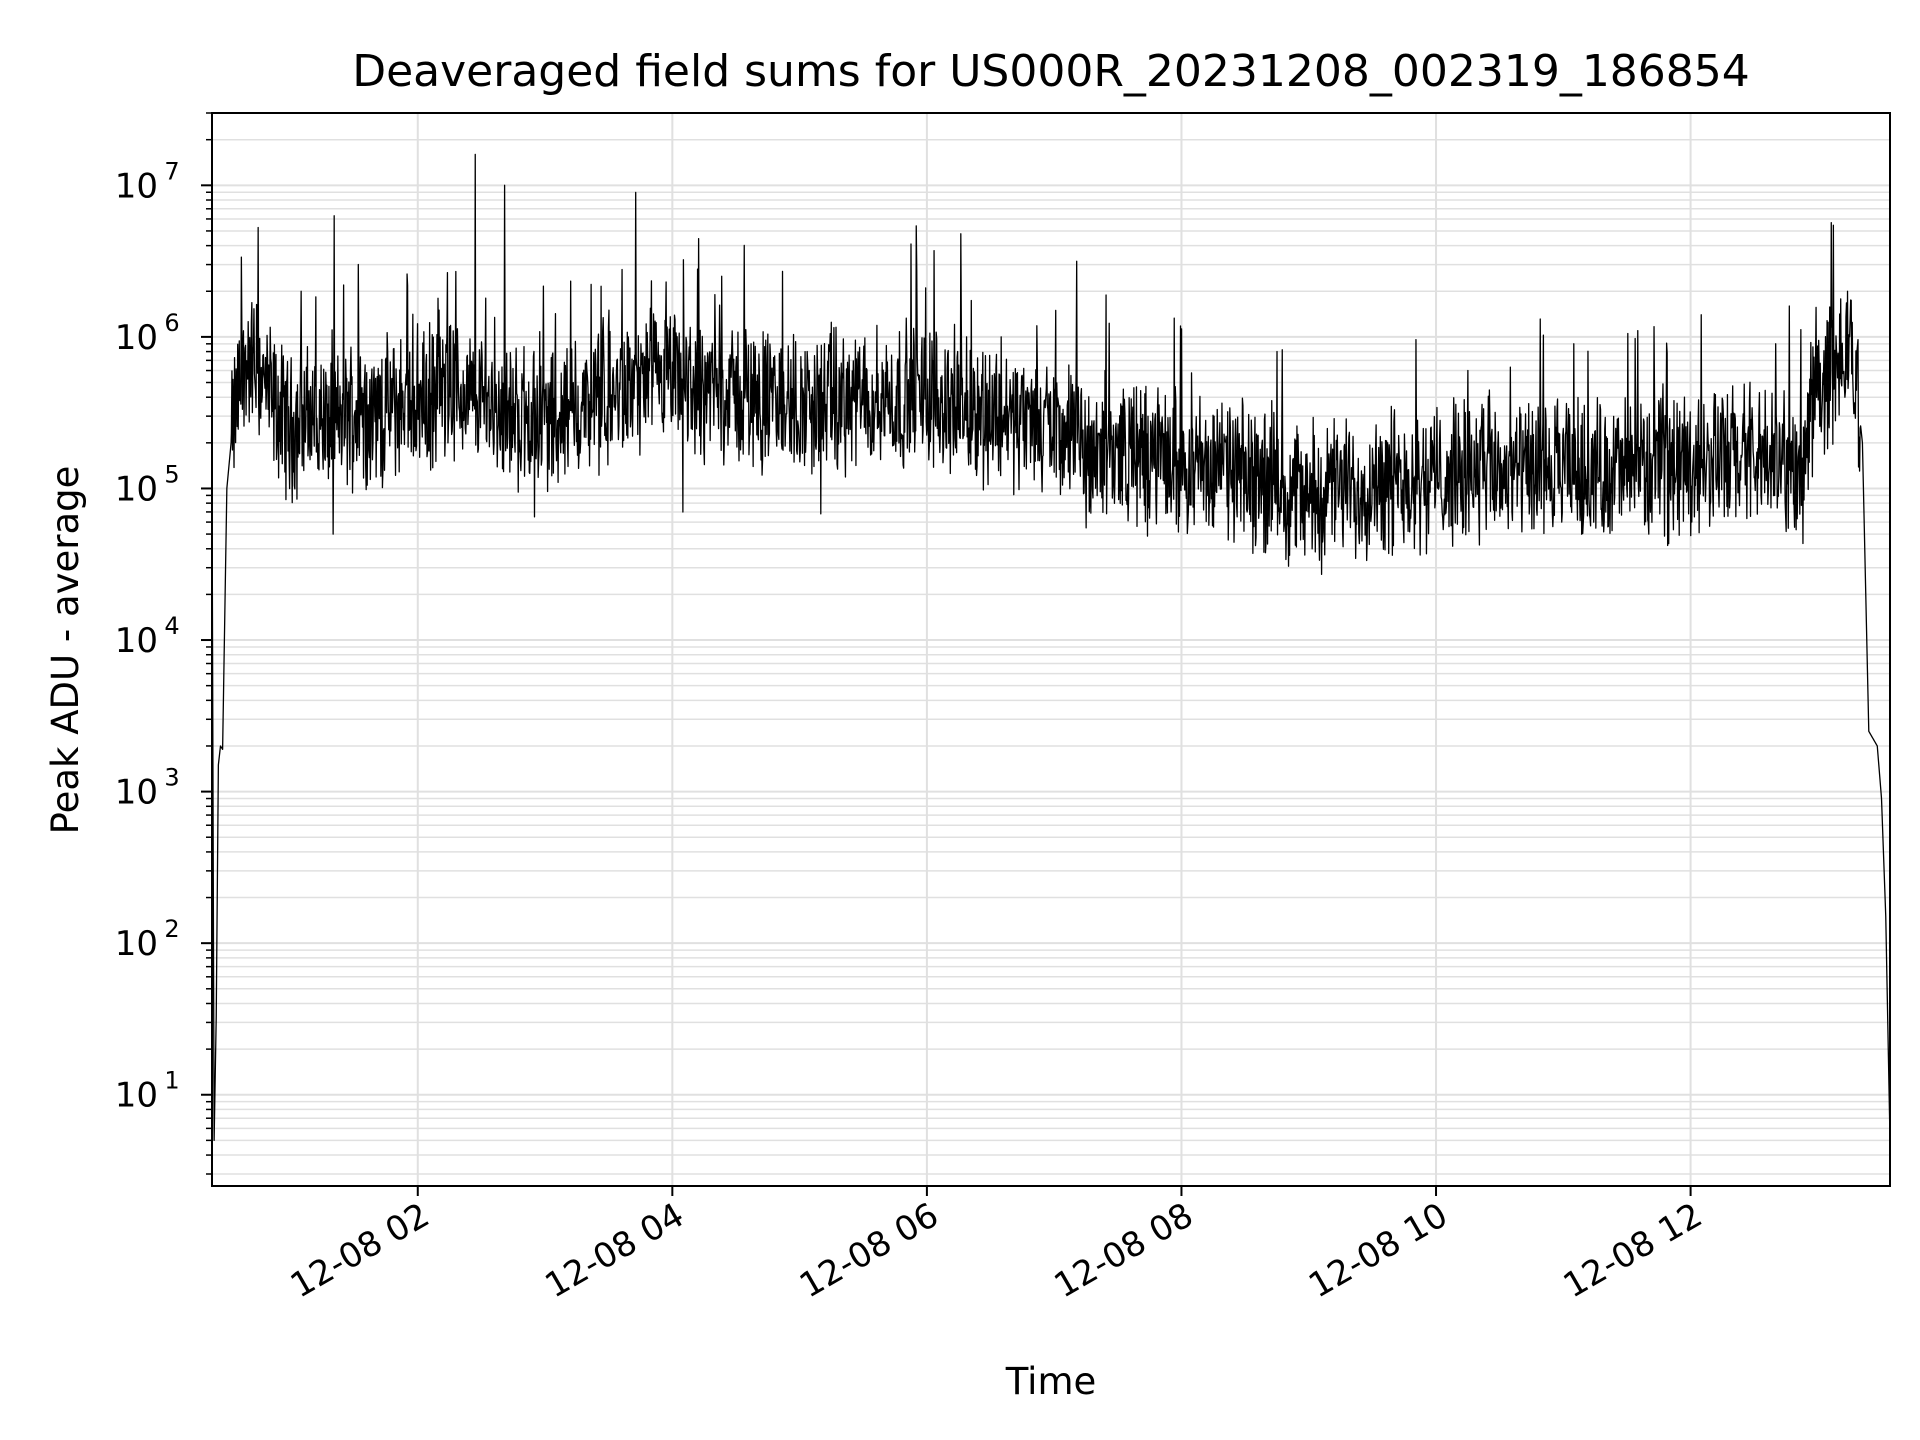 This screenshot has width=1920, height=1440. What do you see at coordinates (171, 323) in the screenshot?
I see `y-tick-exponent: 6` at bounding box center [171, 323].